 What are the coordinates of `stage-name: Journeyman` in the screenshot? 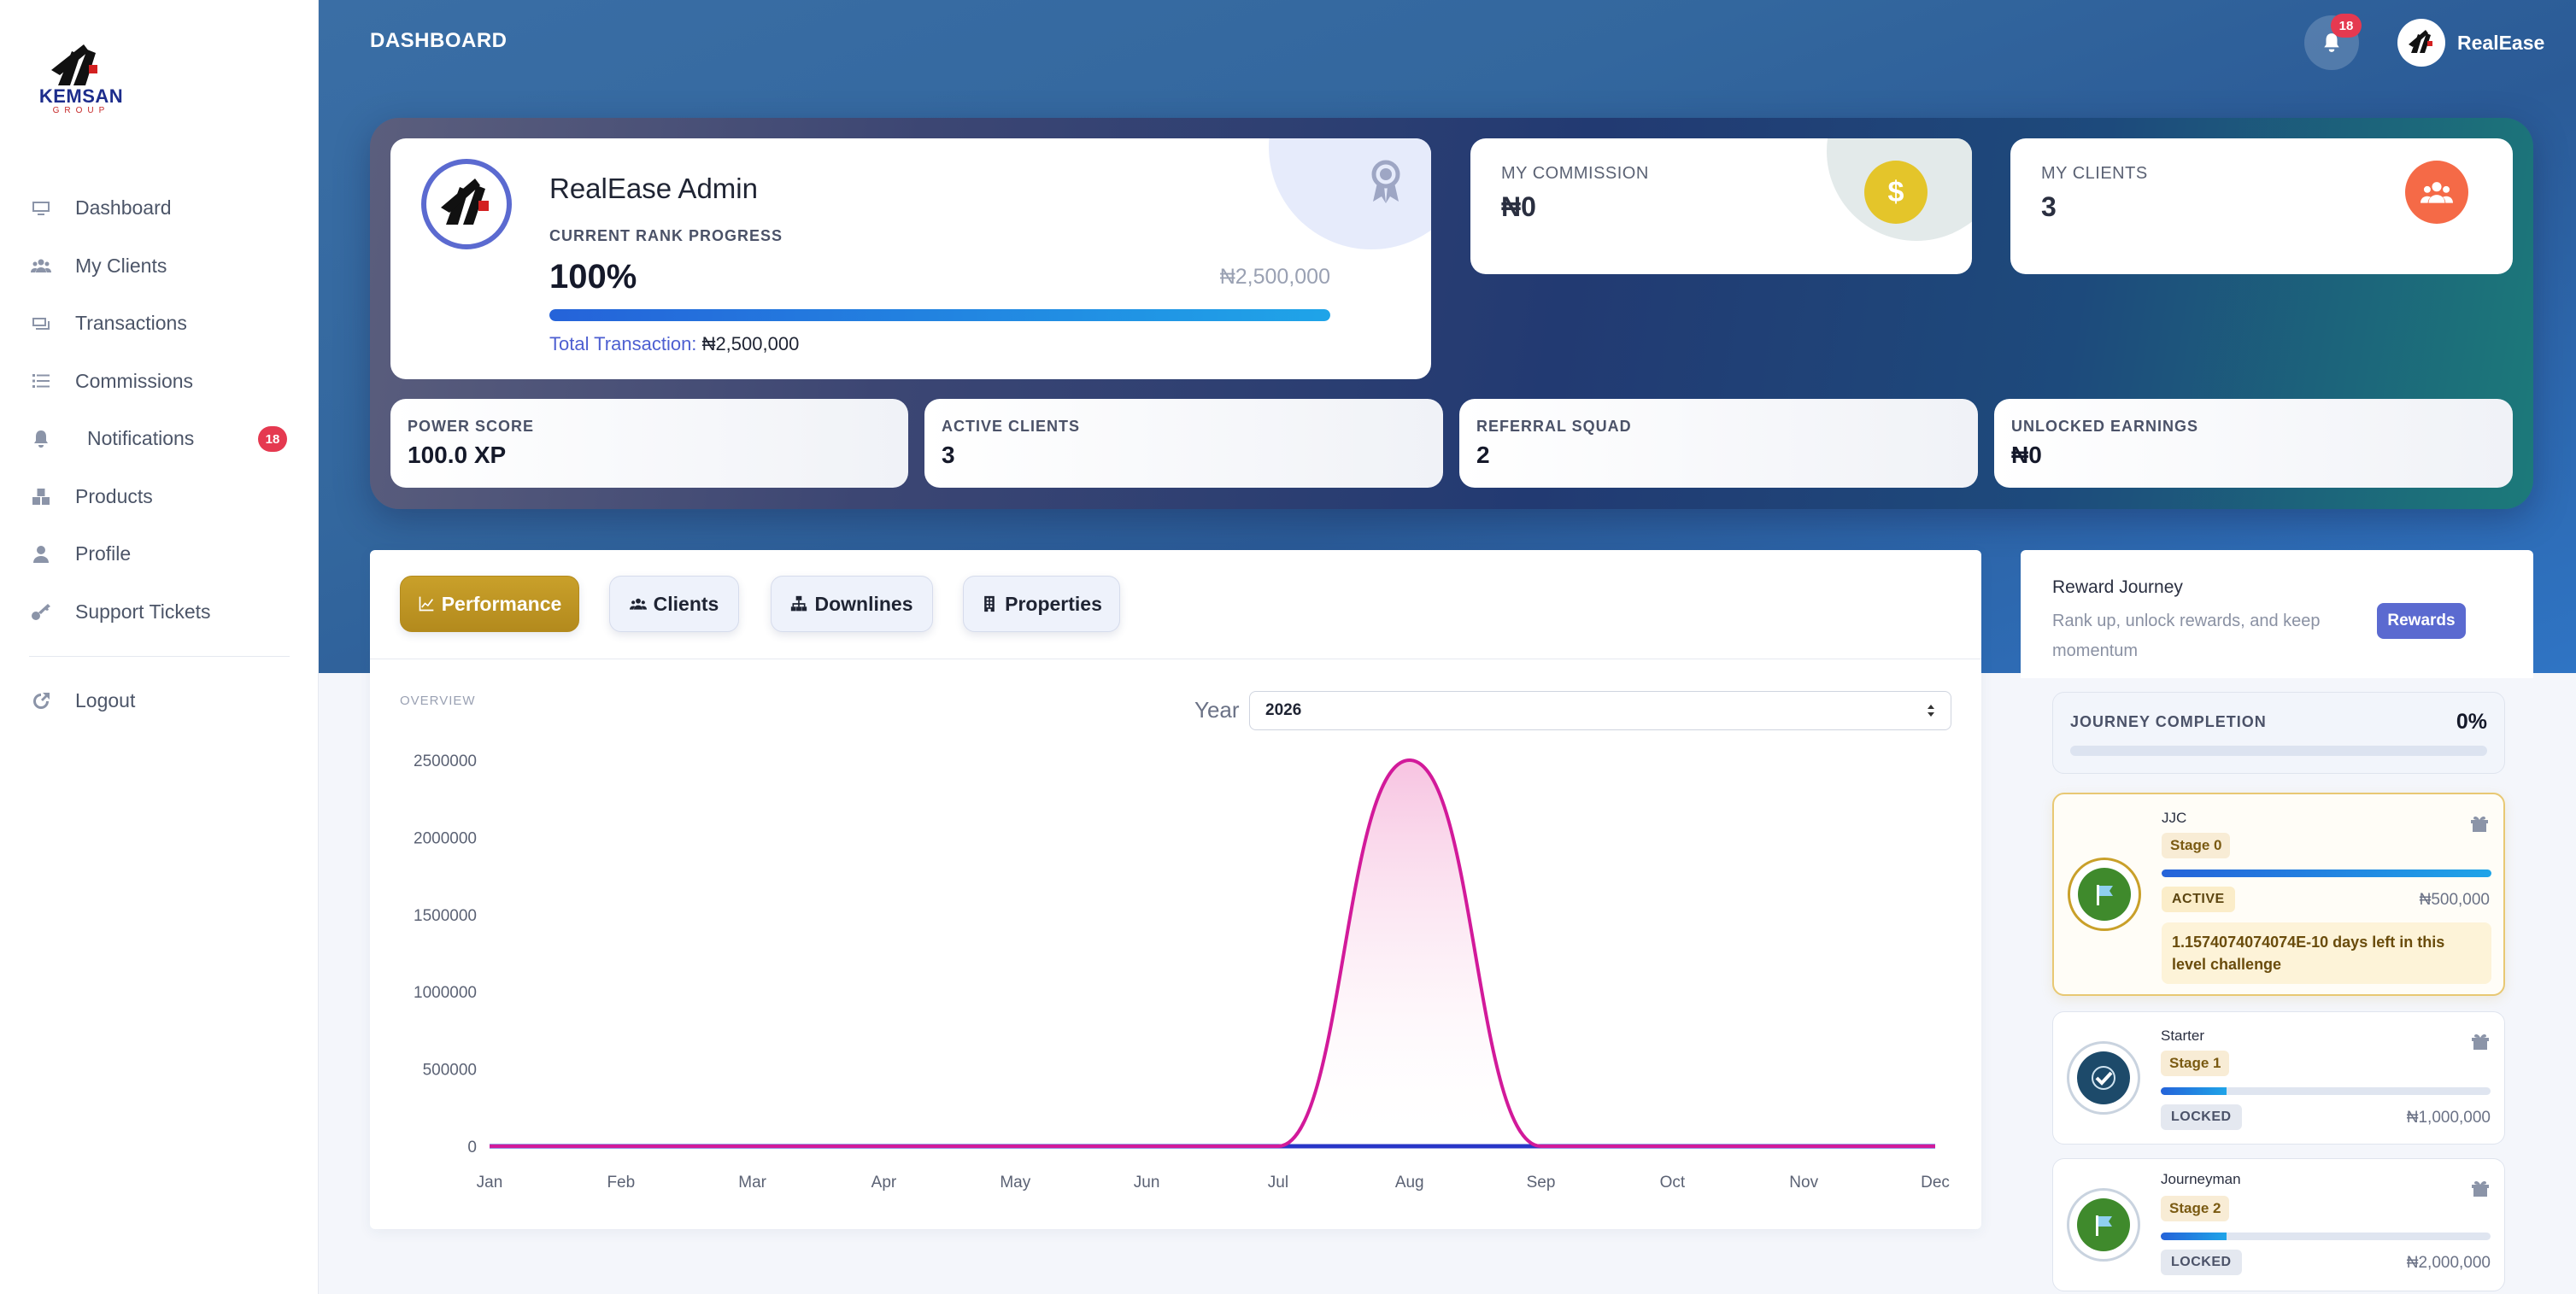 It's located at (2201, 1179).